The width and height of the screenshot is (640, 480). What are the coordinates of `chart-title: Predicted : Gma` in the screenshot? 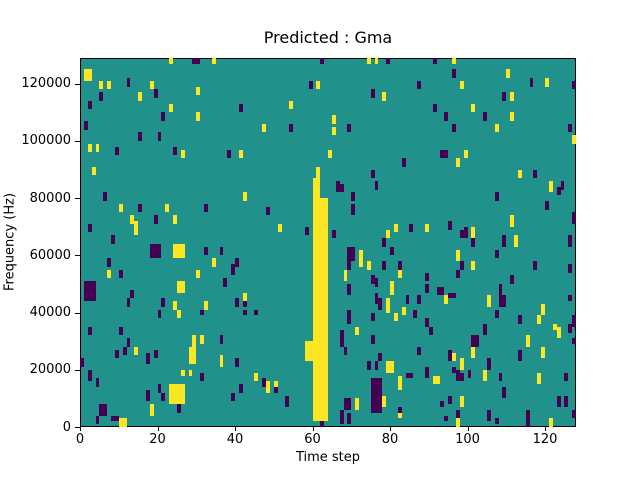 It's located at (328, 37).